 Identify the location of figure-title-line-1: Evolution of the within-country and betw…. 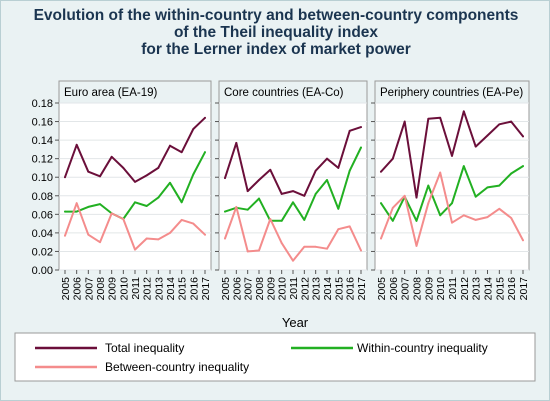
(276, 15).